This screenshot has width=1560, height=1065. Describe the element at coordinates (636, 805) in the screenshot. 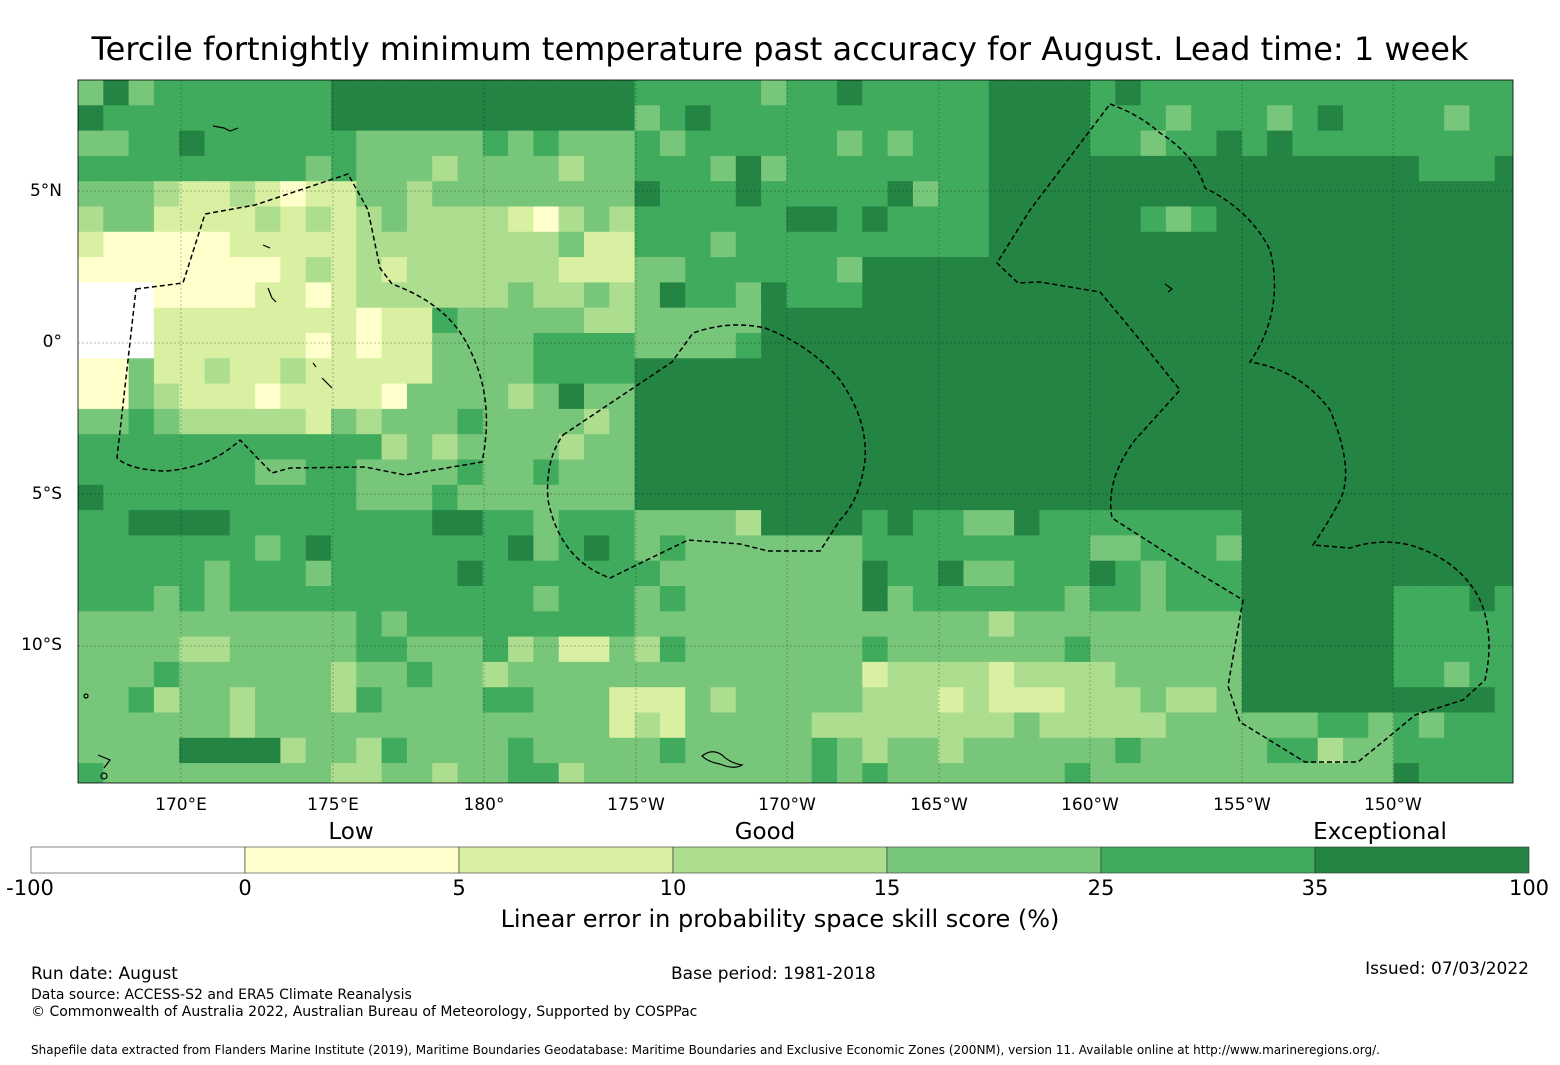

I see `lon-label: 175°W` at that location.